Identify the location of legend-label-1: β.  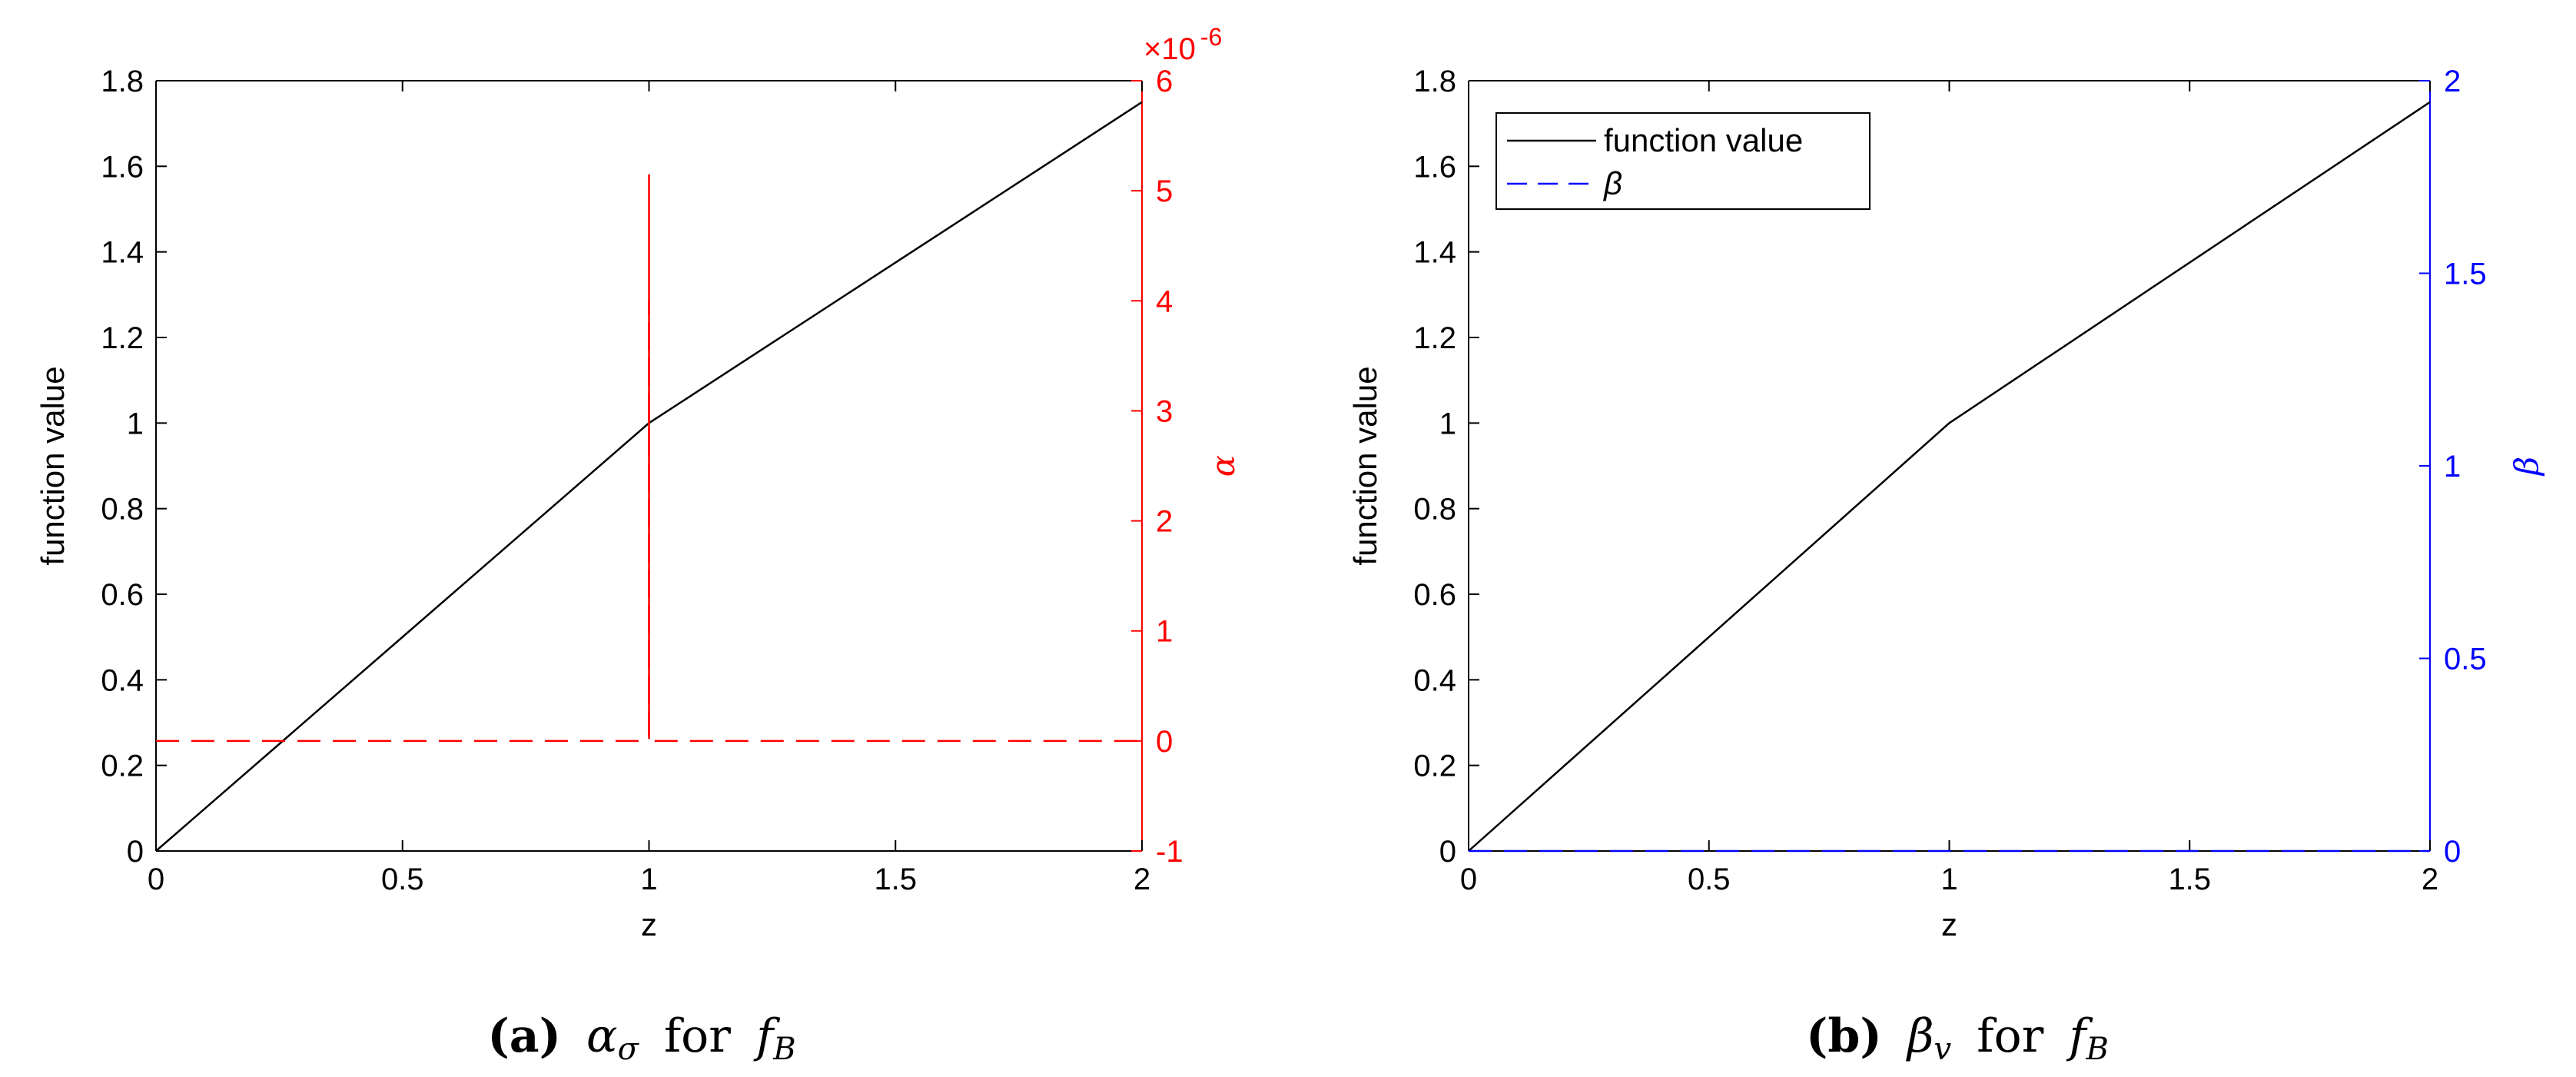
(1612, 183).